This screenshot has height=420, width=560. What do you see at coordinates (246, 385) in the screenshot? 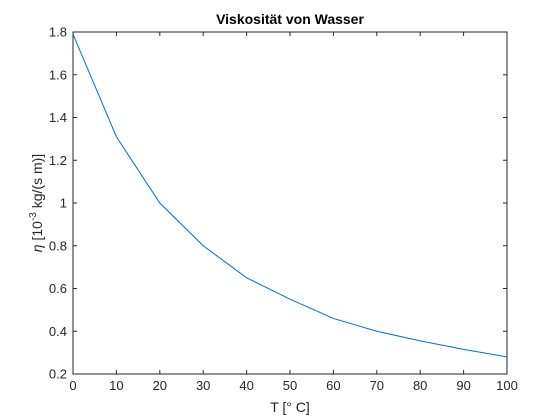
I see `x-tick-label: 40` at bounding box center [246, 385].